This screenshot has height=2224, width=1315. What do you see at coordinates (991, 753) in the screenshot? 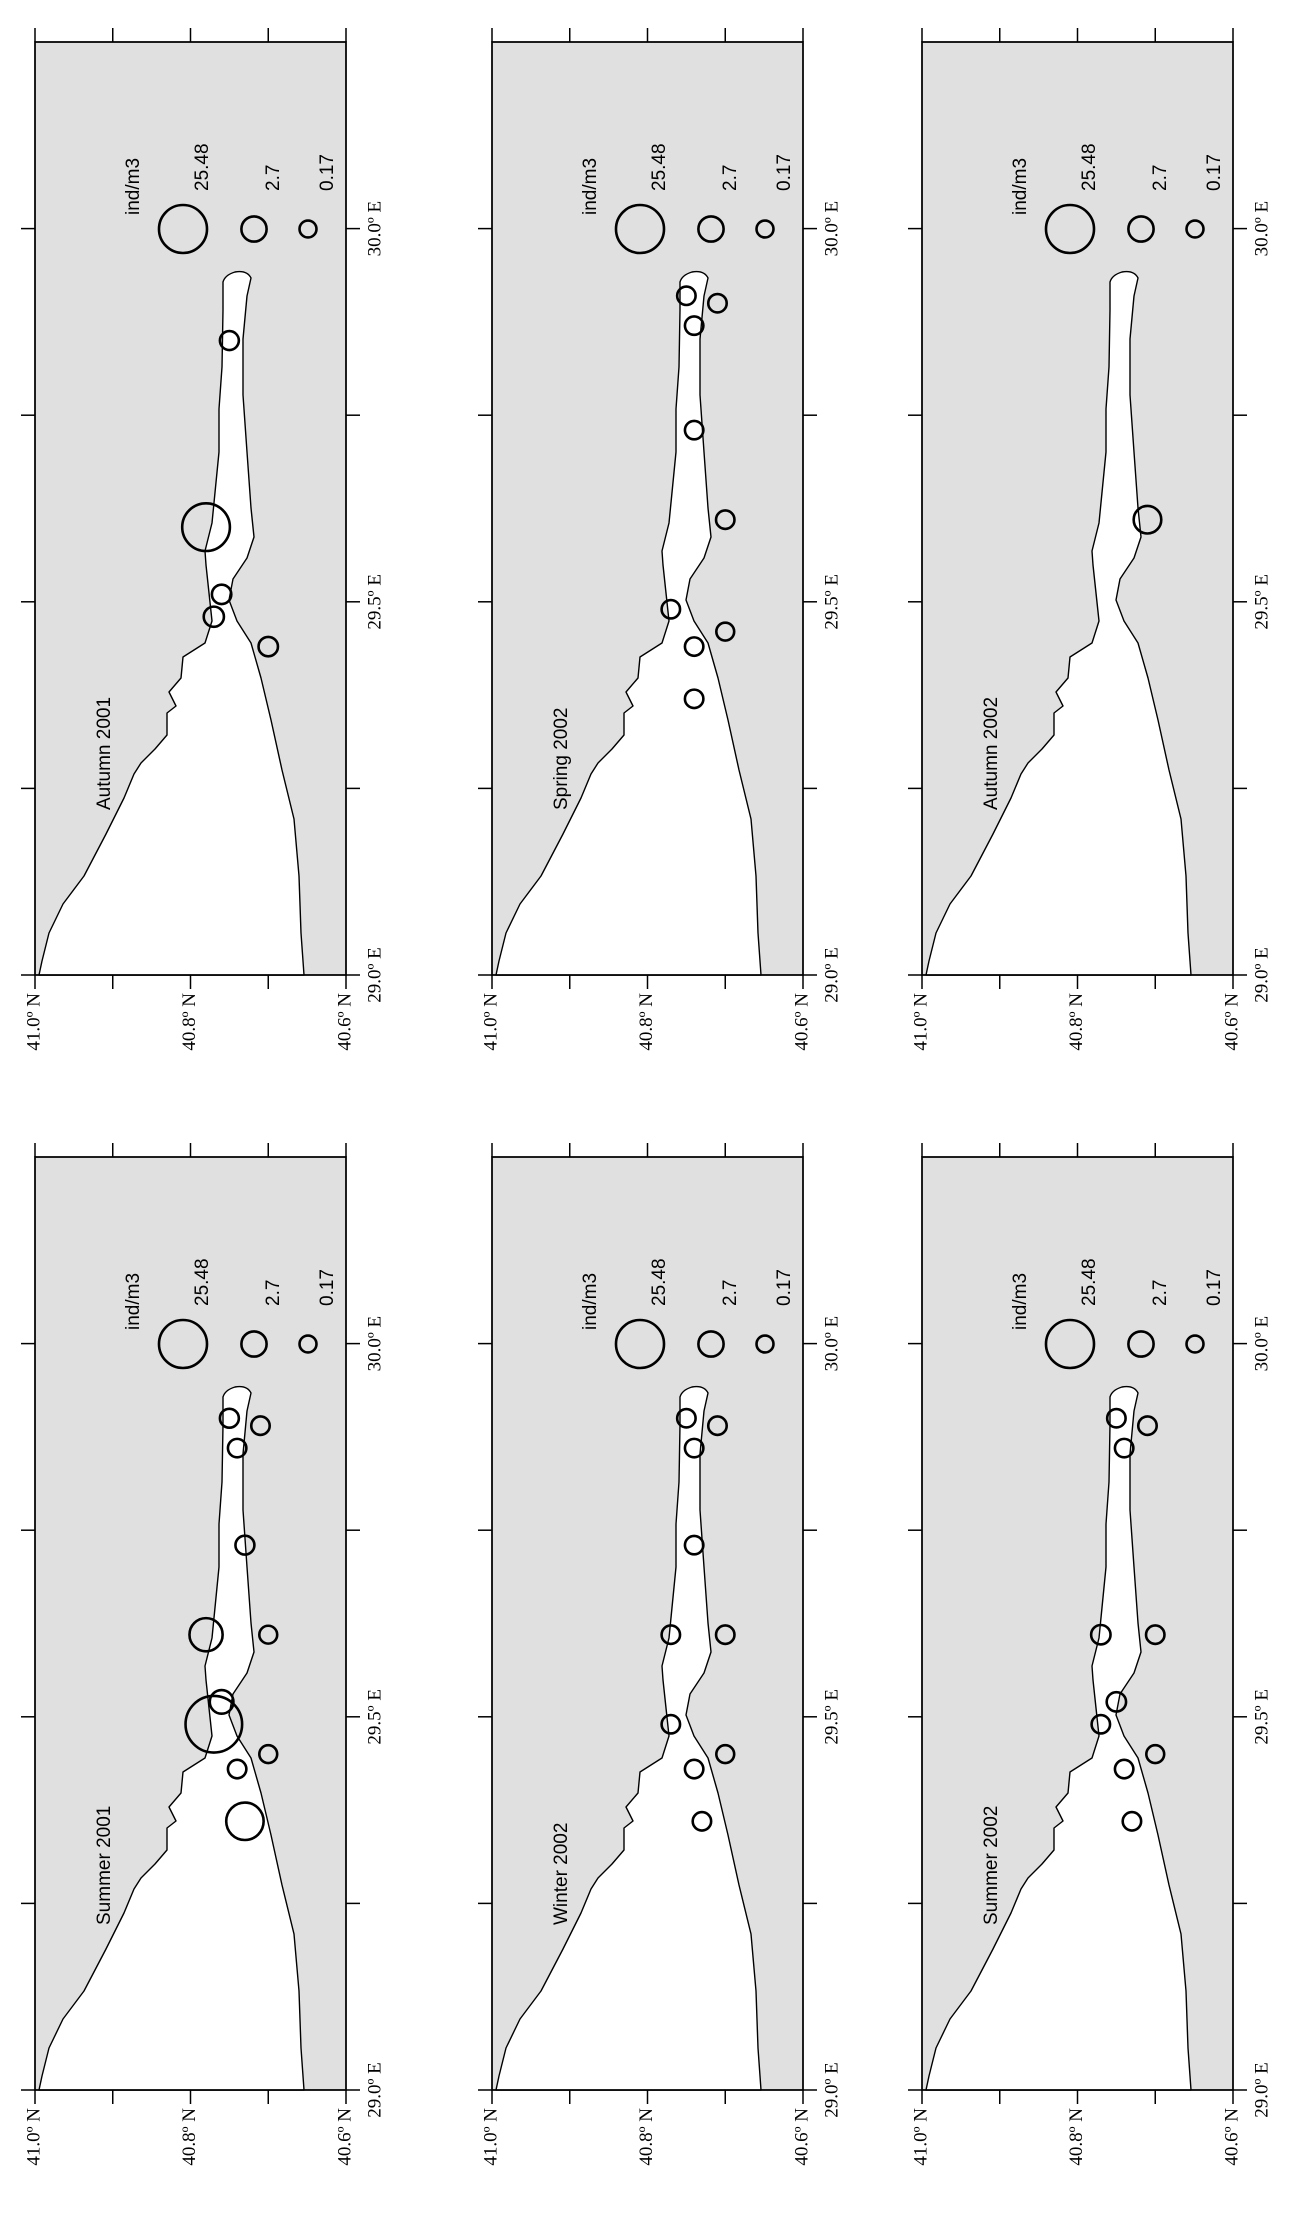
I see `panel-title: Autumn 2002` at bounding box center [991, 753].